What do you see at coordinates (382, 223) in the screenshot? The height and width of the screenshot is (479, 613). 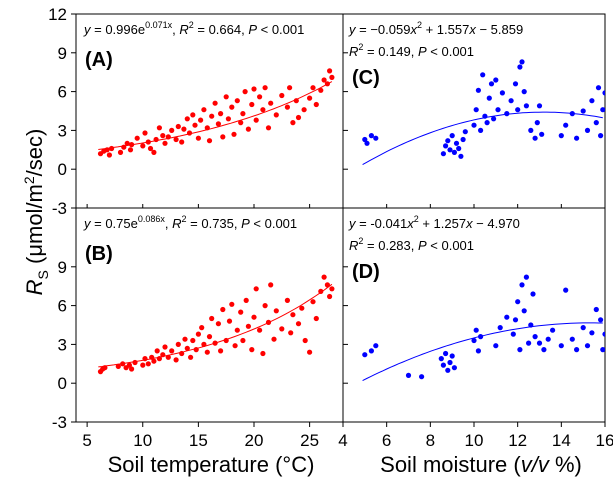 I see `equation-coef-a: = -0.041` at bounding box center [382, 223].